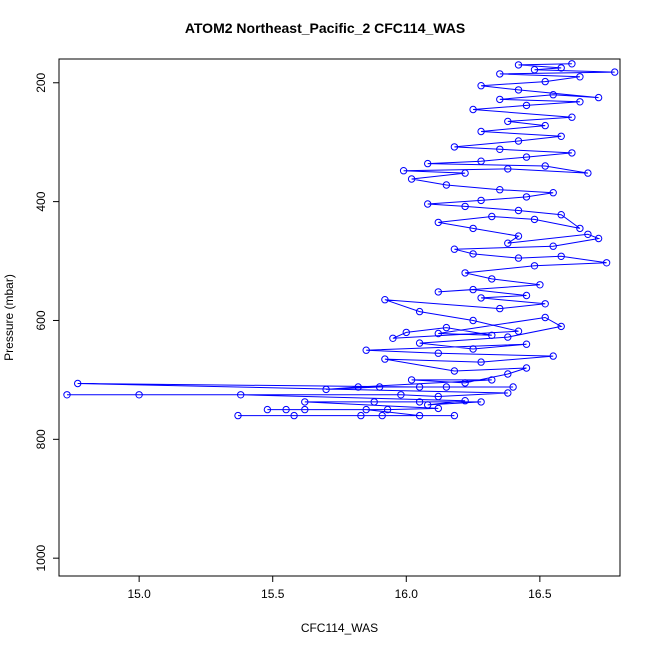 Image resolution: width=650 pixels, height=650 pixels. Describe the element at coordinates (407, 594) in the screenshot. I see `x-tick-label: 16.0` at that location.